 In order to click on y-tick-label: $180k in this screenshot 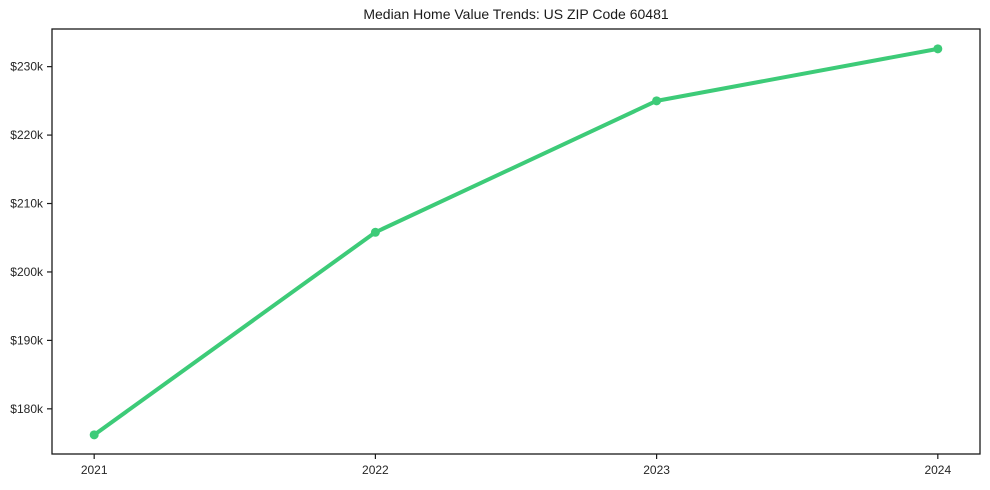, I will do `click(27, 409)`.